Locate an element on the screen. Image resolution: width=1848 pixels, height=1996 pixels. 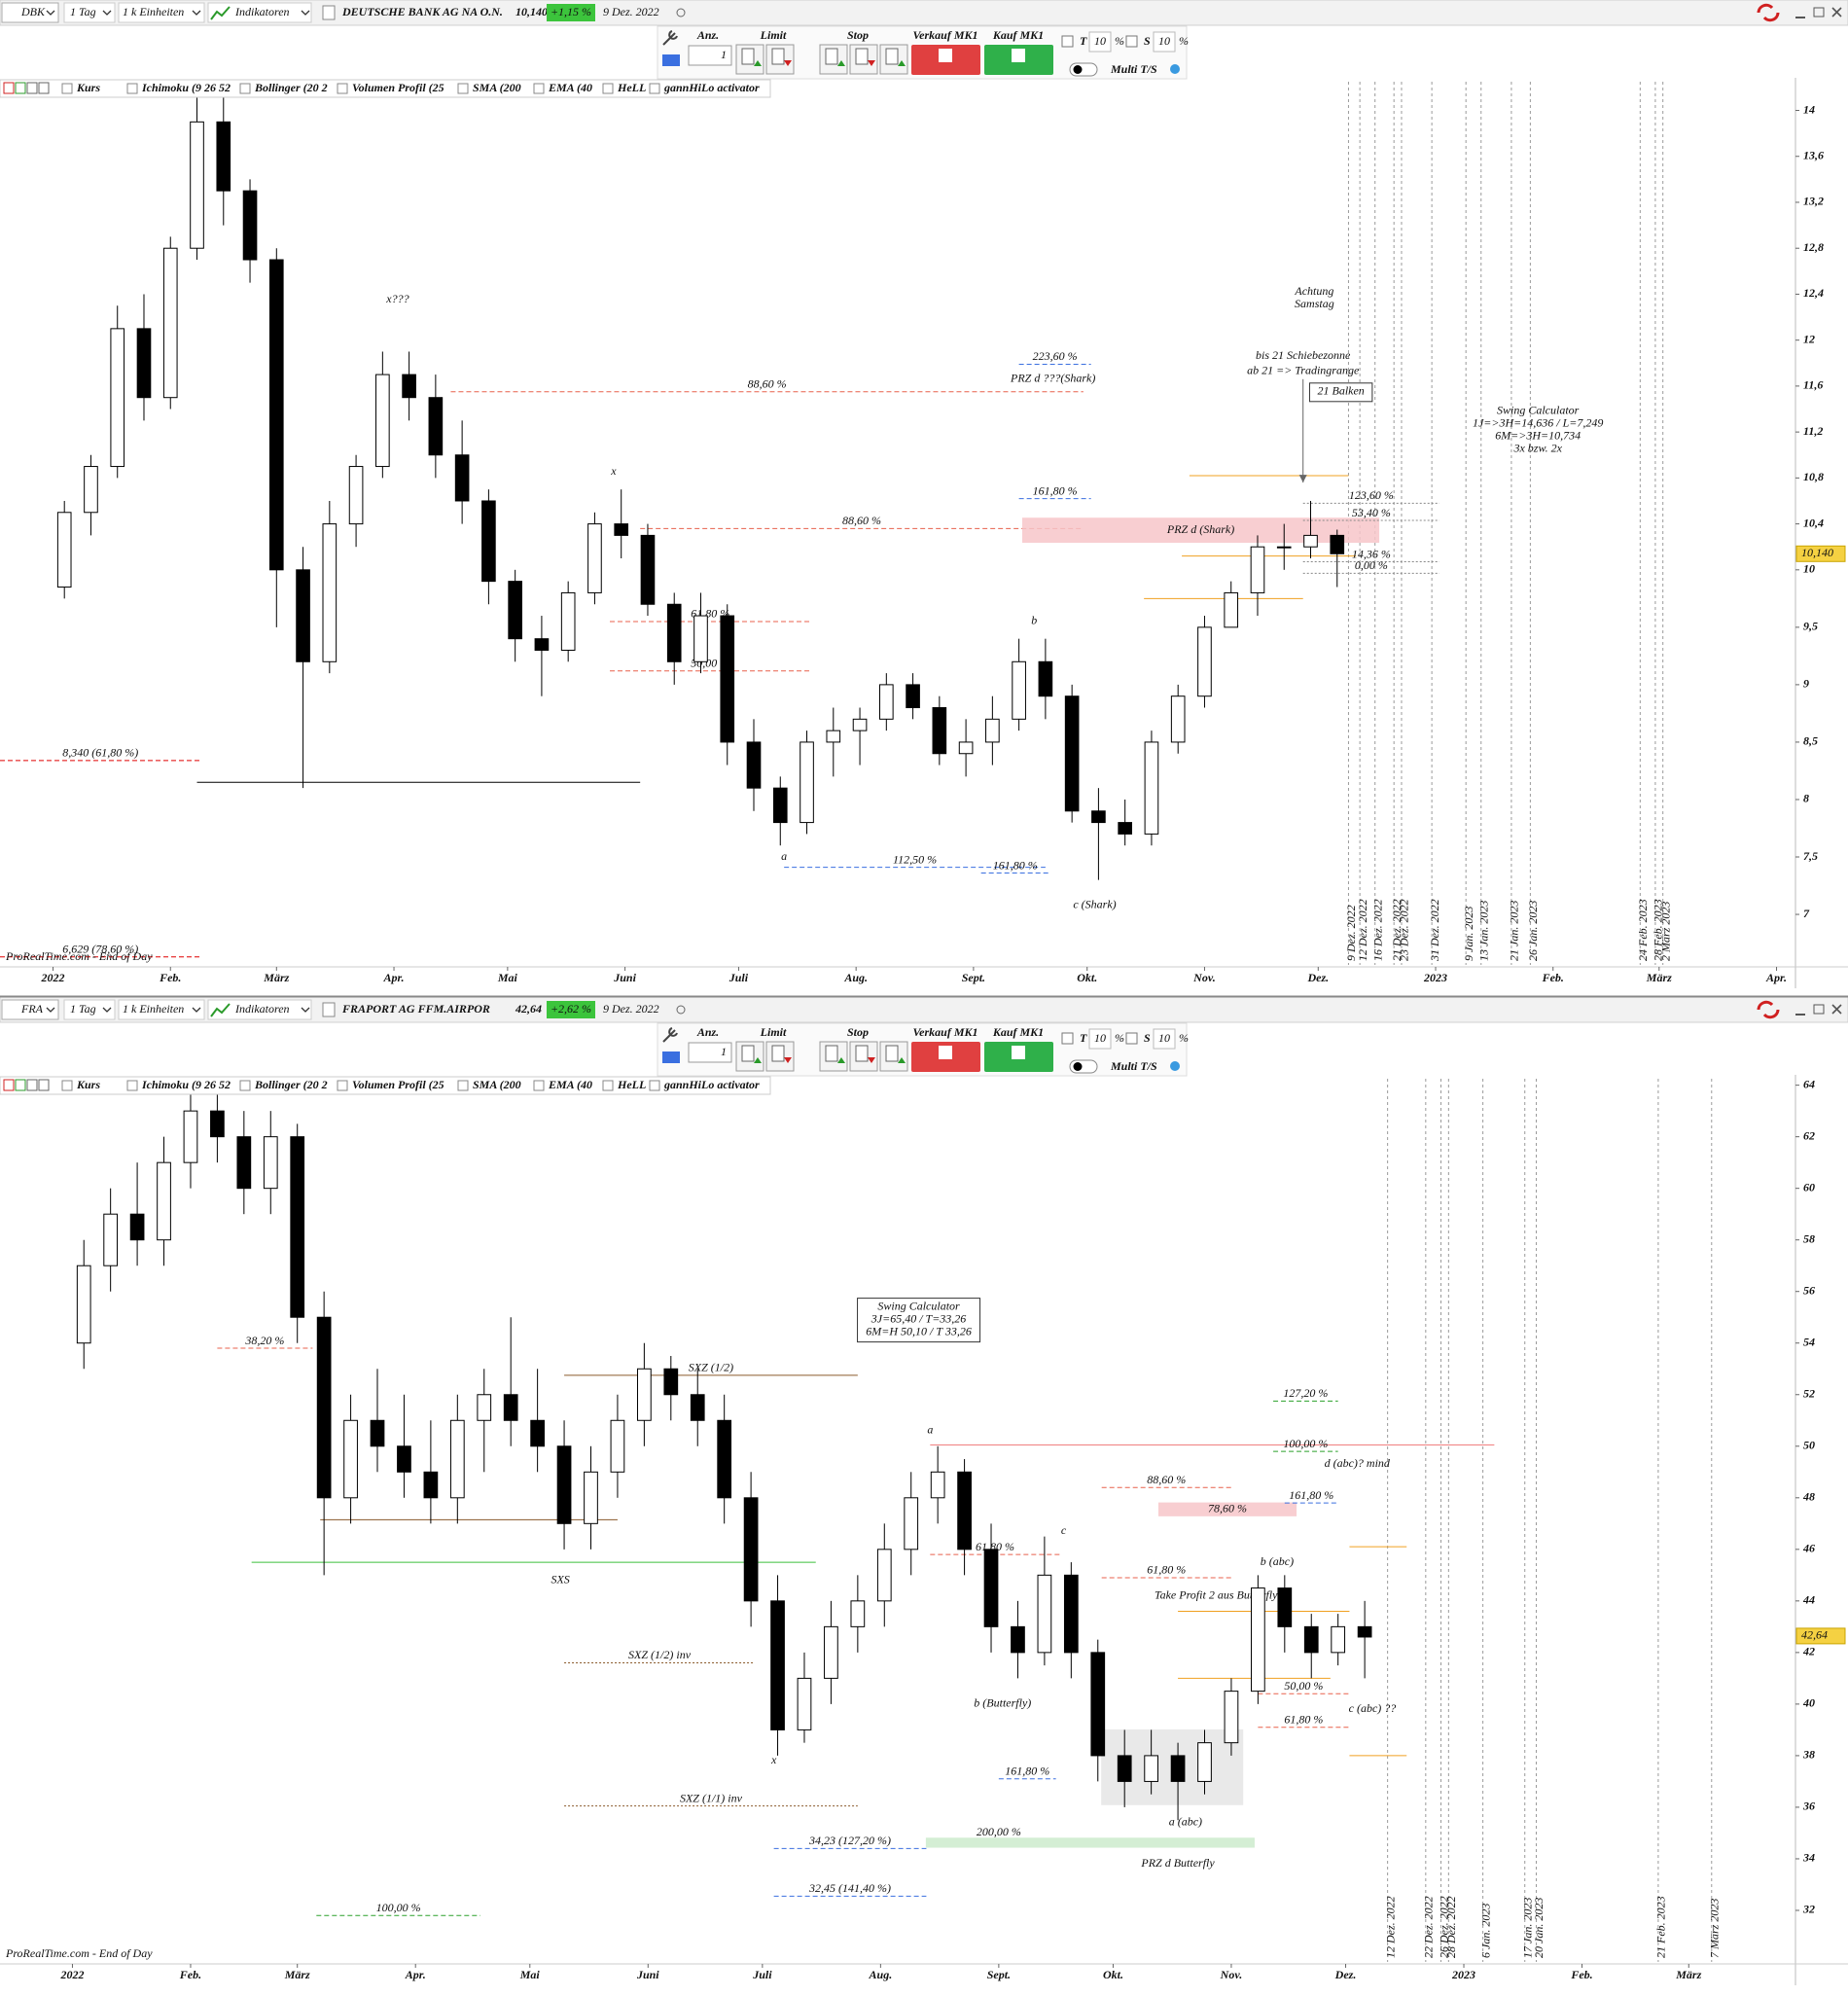
price: 42,64 is located at coordinates (528, 1009).